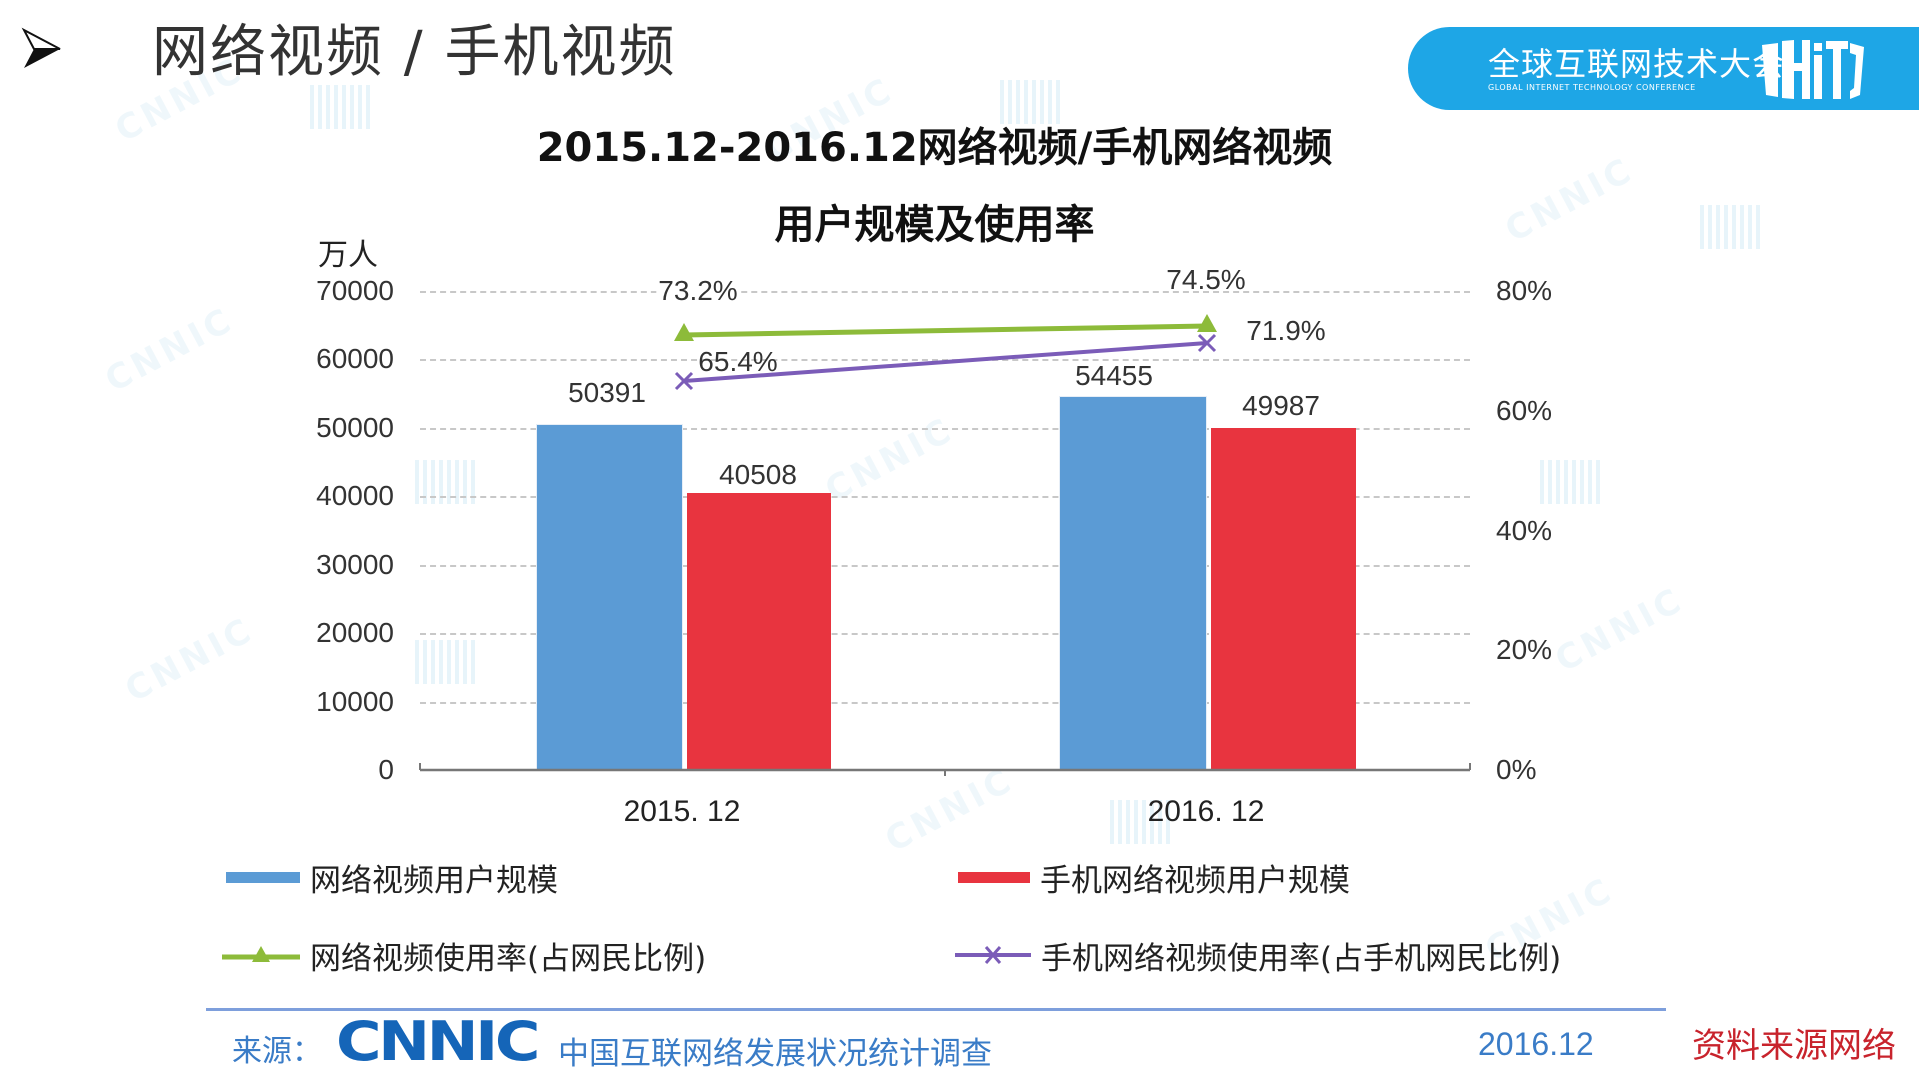 The width and height of the screenshot is (1919, 1080). What do you see at coordinates (936, 1009) in the screenshot?
I see `footer-divider` at bounding box center [936, 1009].